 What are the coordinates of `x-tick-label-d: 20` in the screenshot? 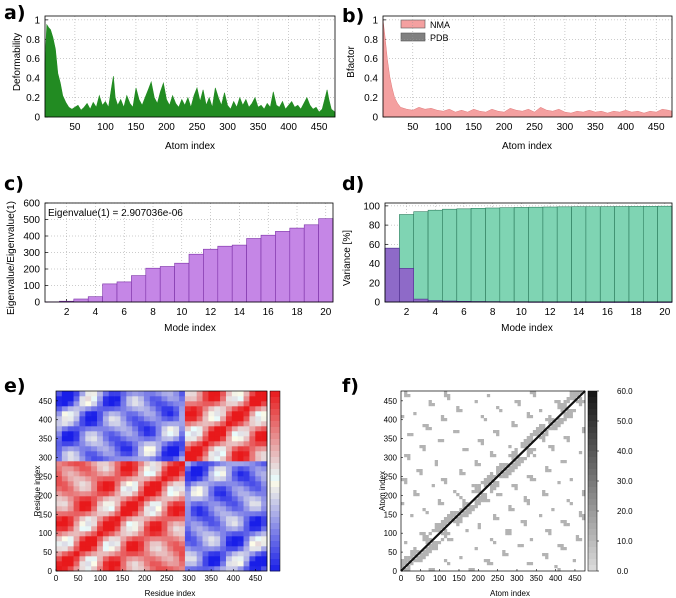 It's located at (665, 312).